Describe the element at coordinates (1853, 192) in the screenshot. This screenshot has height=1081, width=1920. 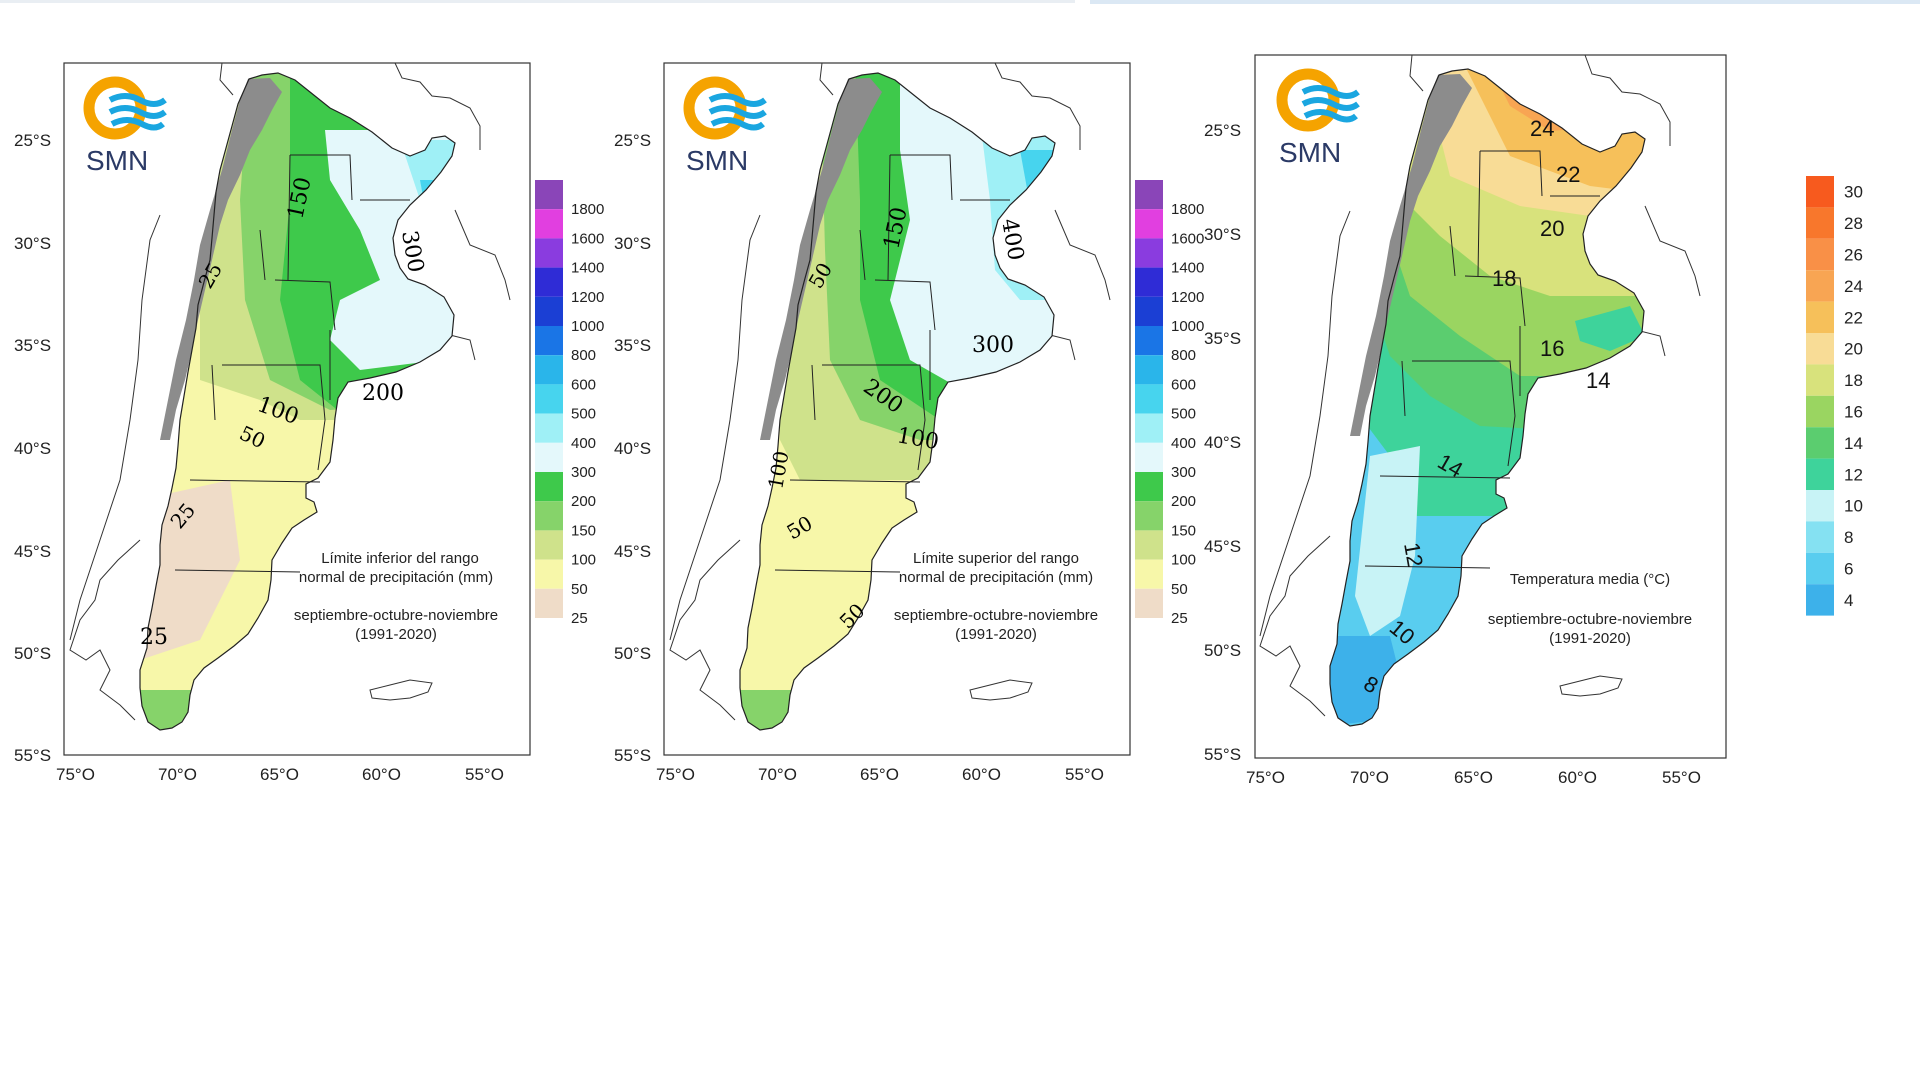
I see `legend-label: 30` at that location.